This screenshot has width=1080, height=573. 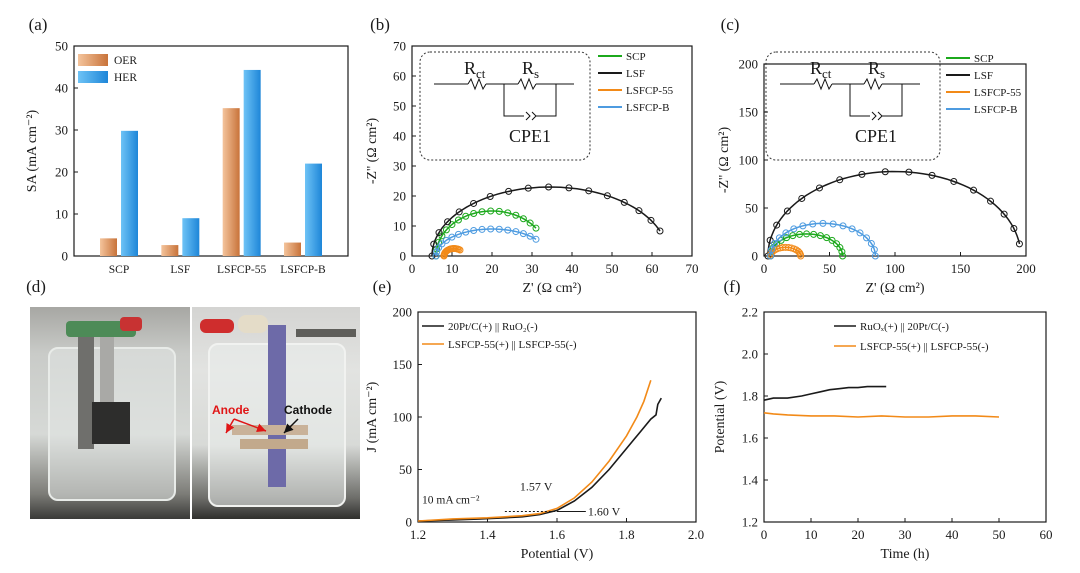 What do you see at coordinates (241, 270) in the screenshot?
I see `x-tick-label: LSFCP-55` at bounding box center [241, 270].